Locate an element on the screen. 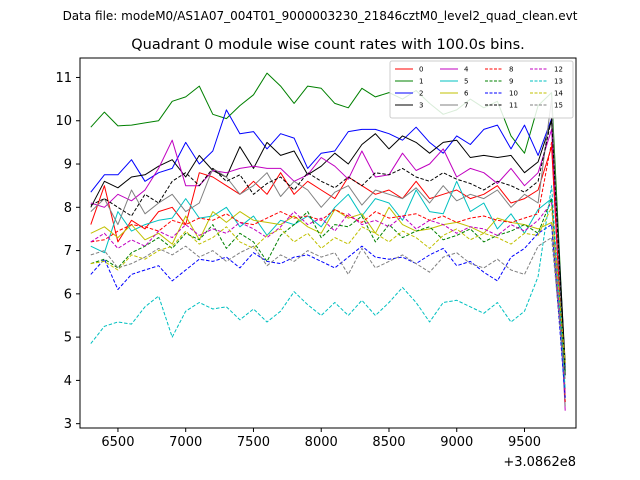  x-tick-label: 8000 is located at coordinates (321, 442).